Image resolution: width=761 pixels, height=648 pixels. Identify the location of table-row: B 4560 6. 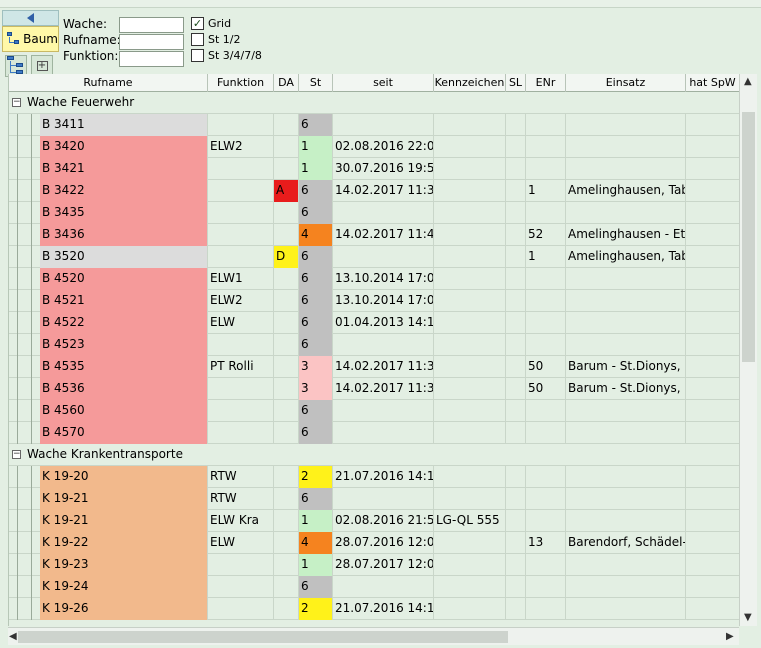
(374, 411).